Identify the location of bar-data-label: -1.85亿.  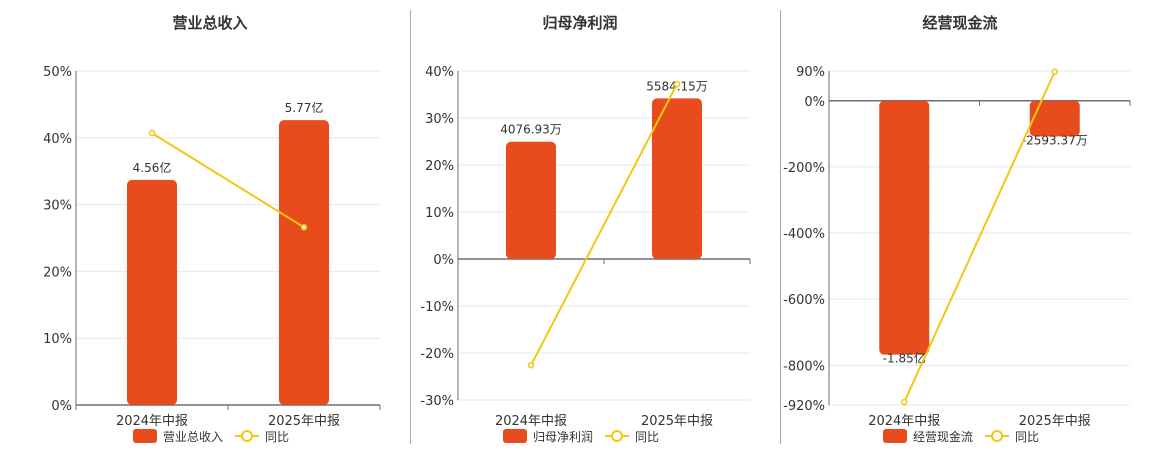
(904, 358).